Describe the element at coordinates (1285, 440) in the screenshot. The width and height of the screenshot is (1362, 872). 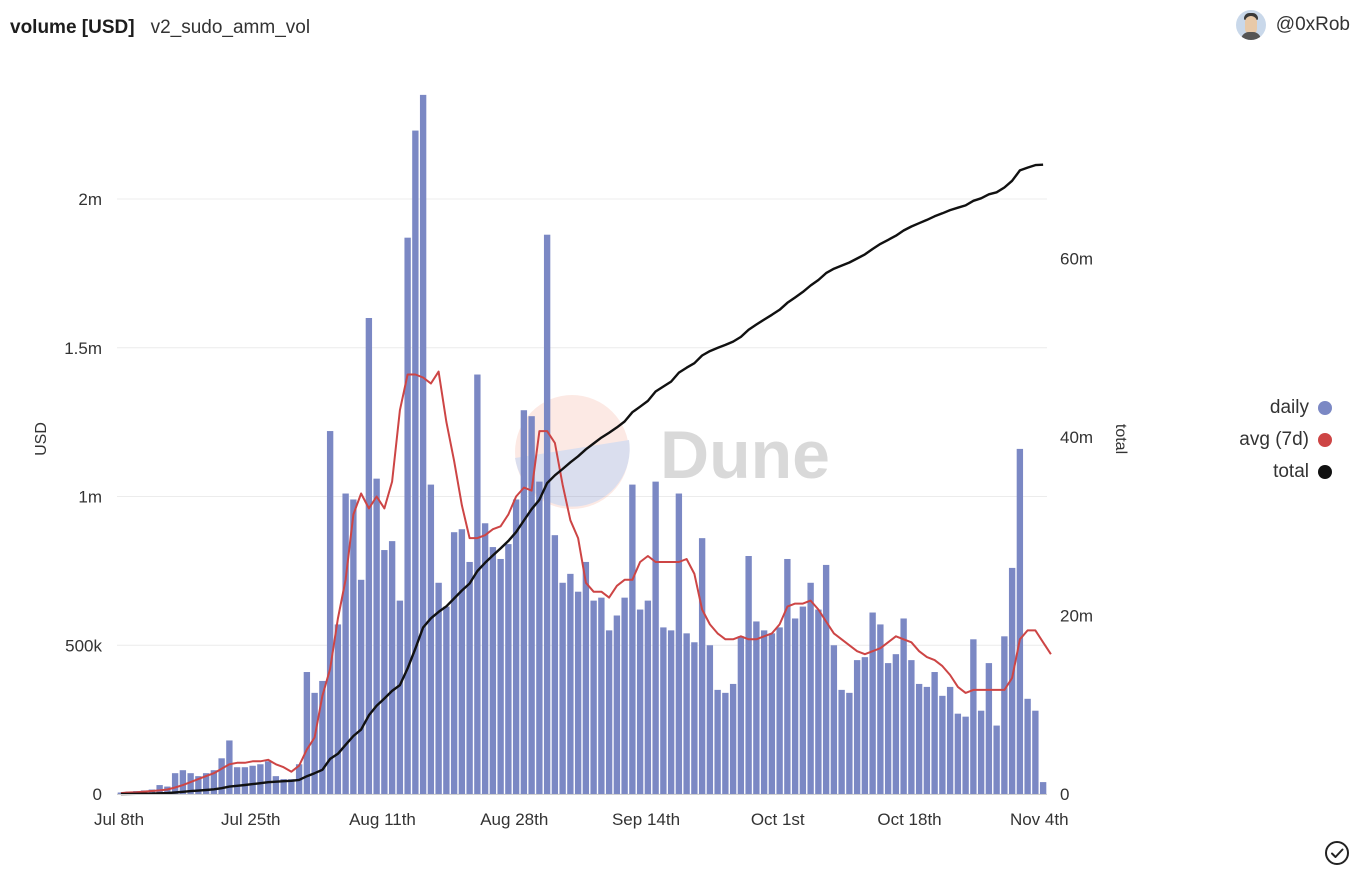
I see `legend-item-avg: avg (7d)` at that location.